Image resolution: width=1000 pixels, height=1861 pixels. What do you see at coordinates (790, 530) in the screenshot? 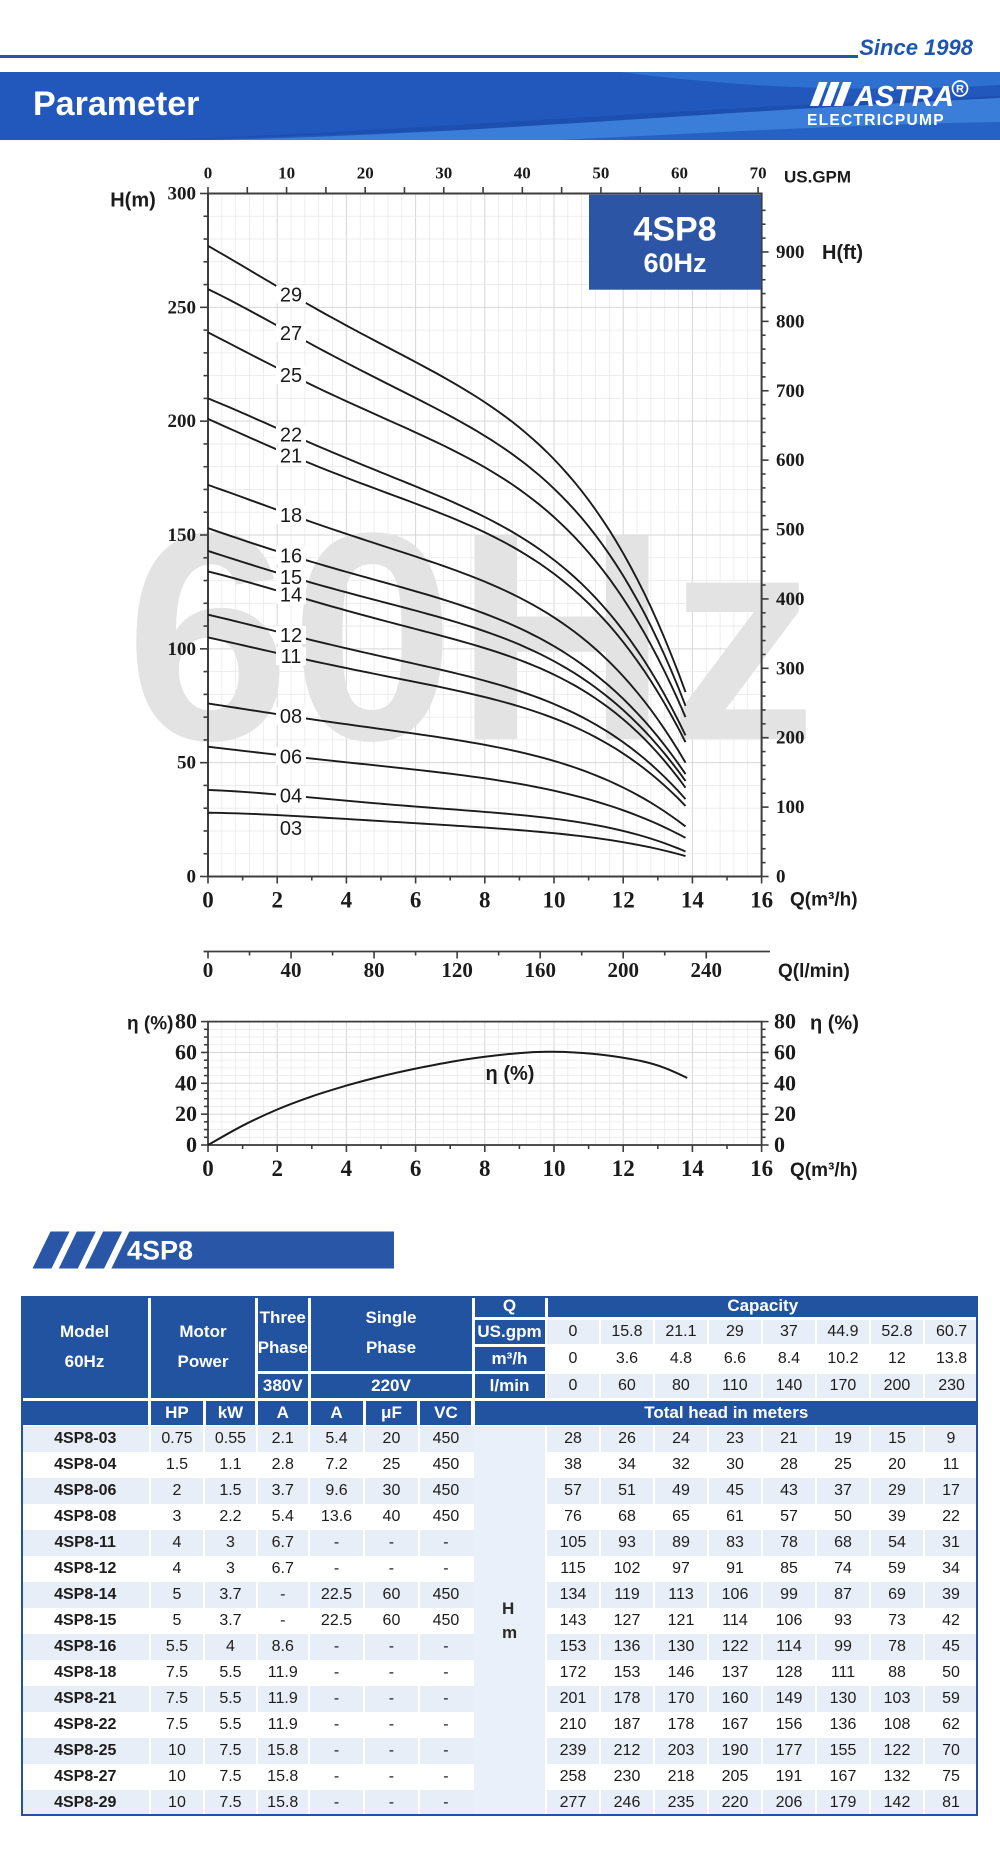
I see `svg-text: 500` at bounding box center [790, 530].